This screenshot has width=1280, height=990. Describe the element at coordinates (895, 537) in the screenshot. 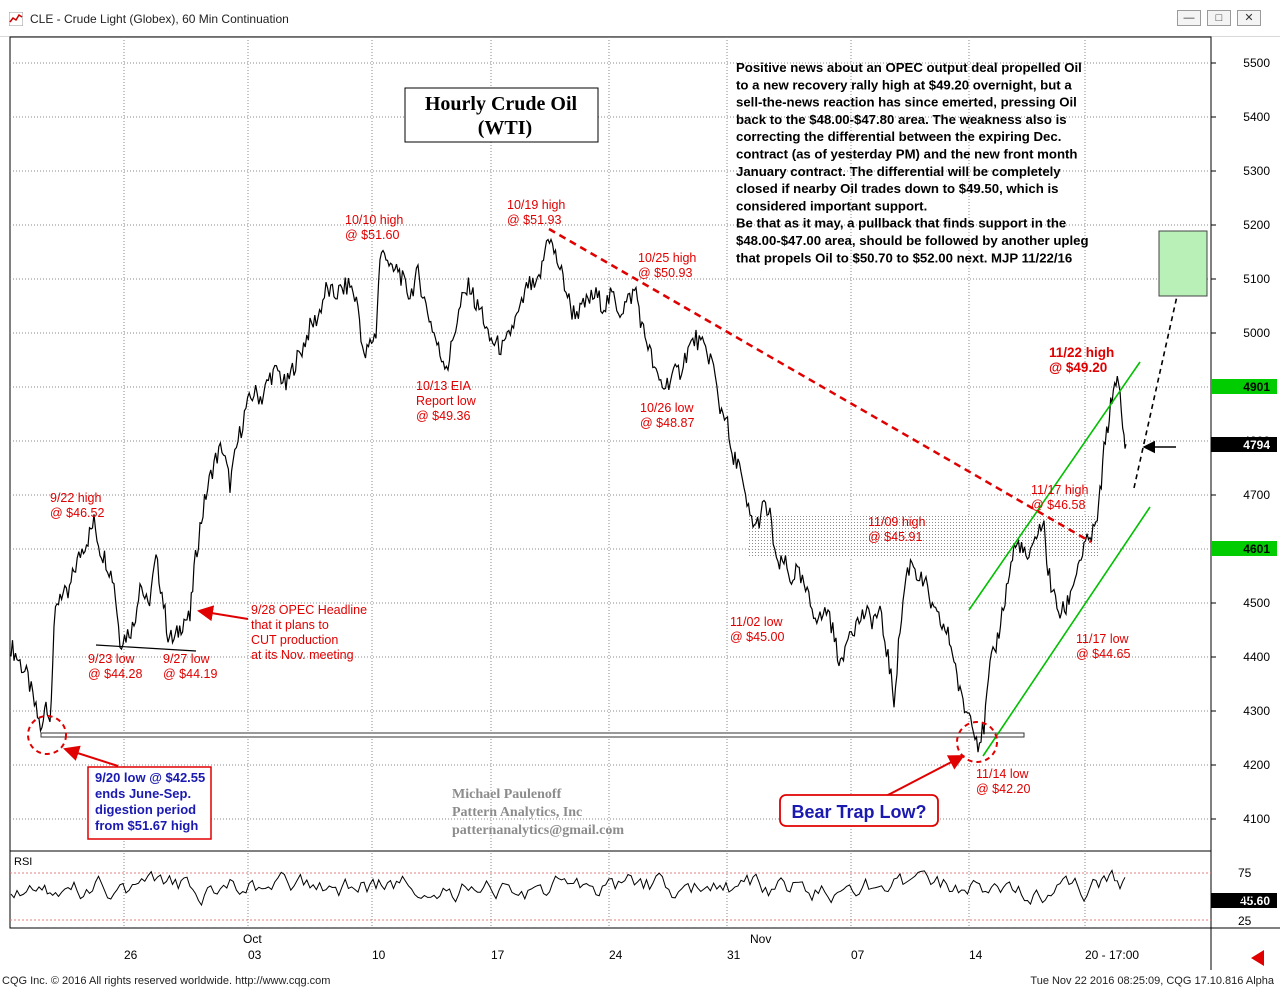

I see `annotation-line: @ $45.91` at that location.